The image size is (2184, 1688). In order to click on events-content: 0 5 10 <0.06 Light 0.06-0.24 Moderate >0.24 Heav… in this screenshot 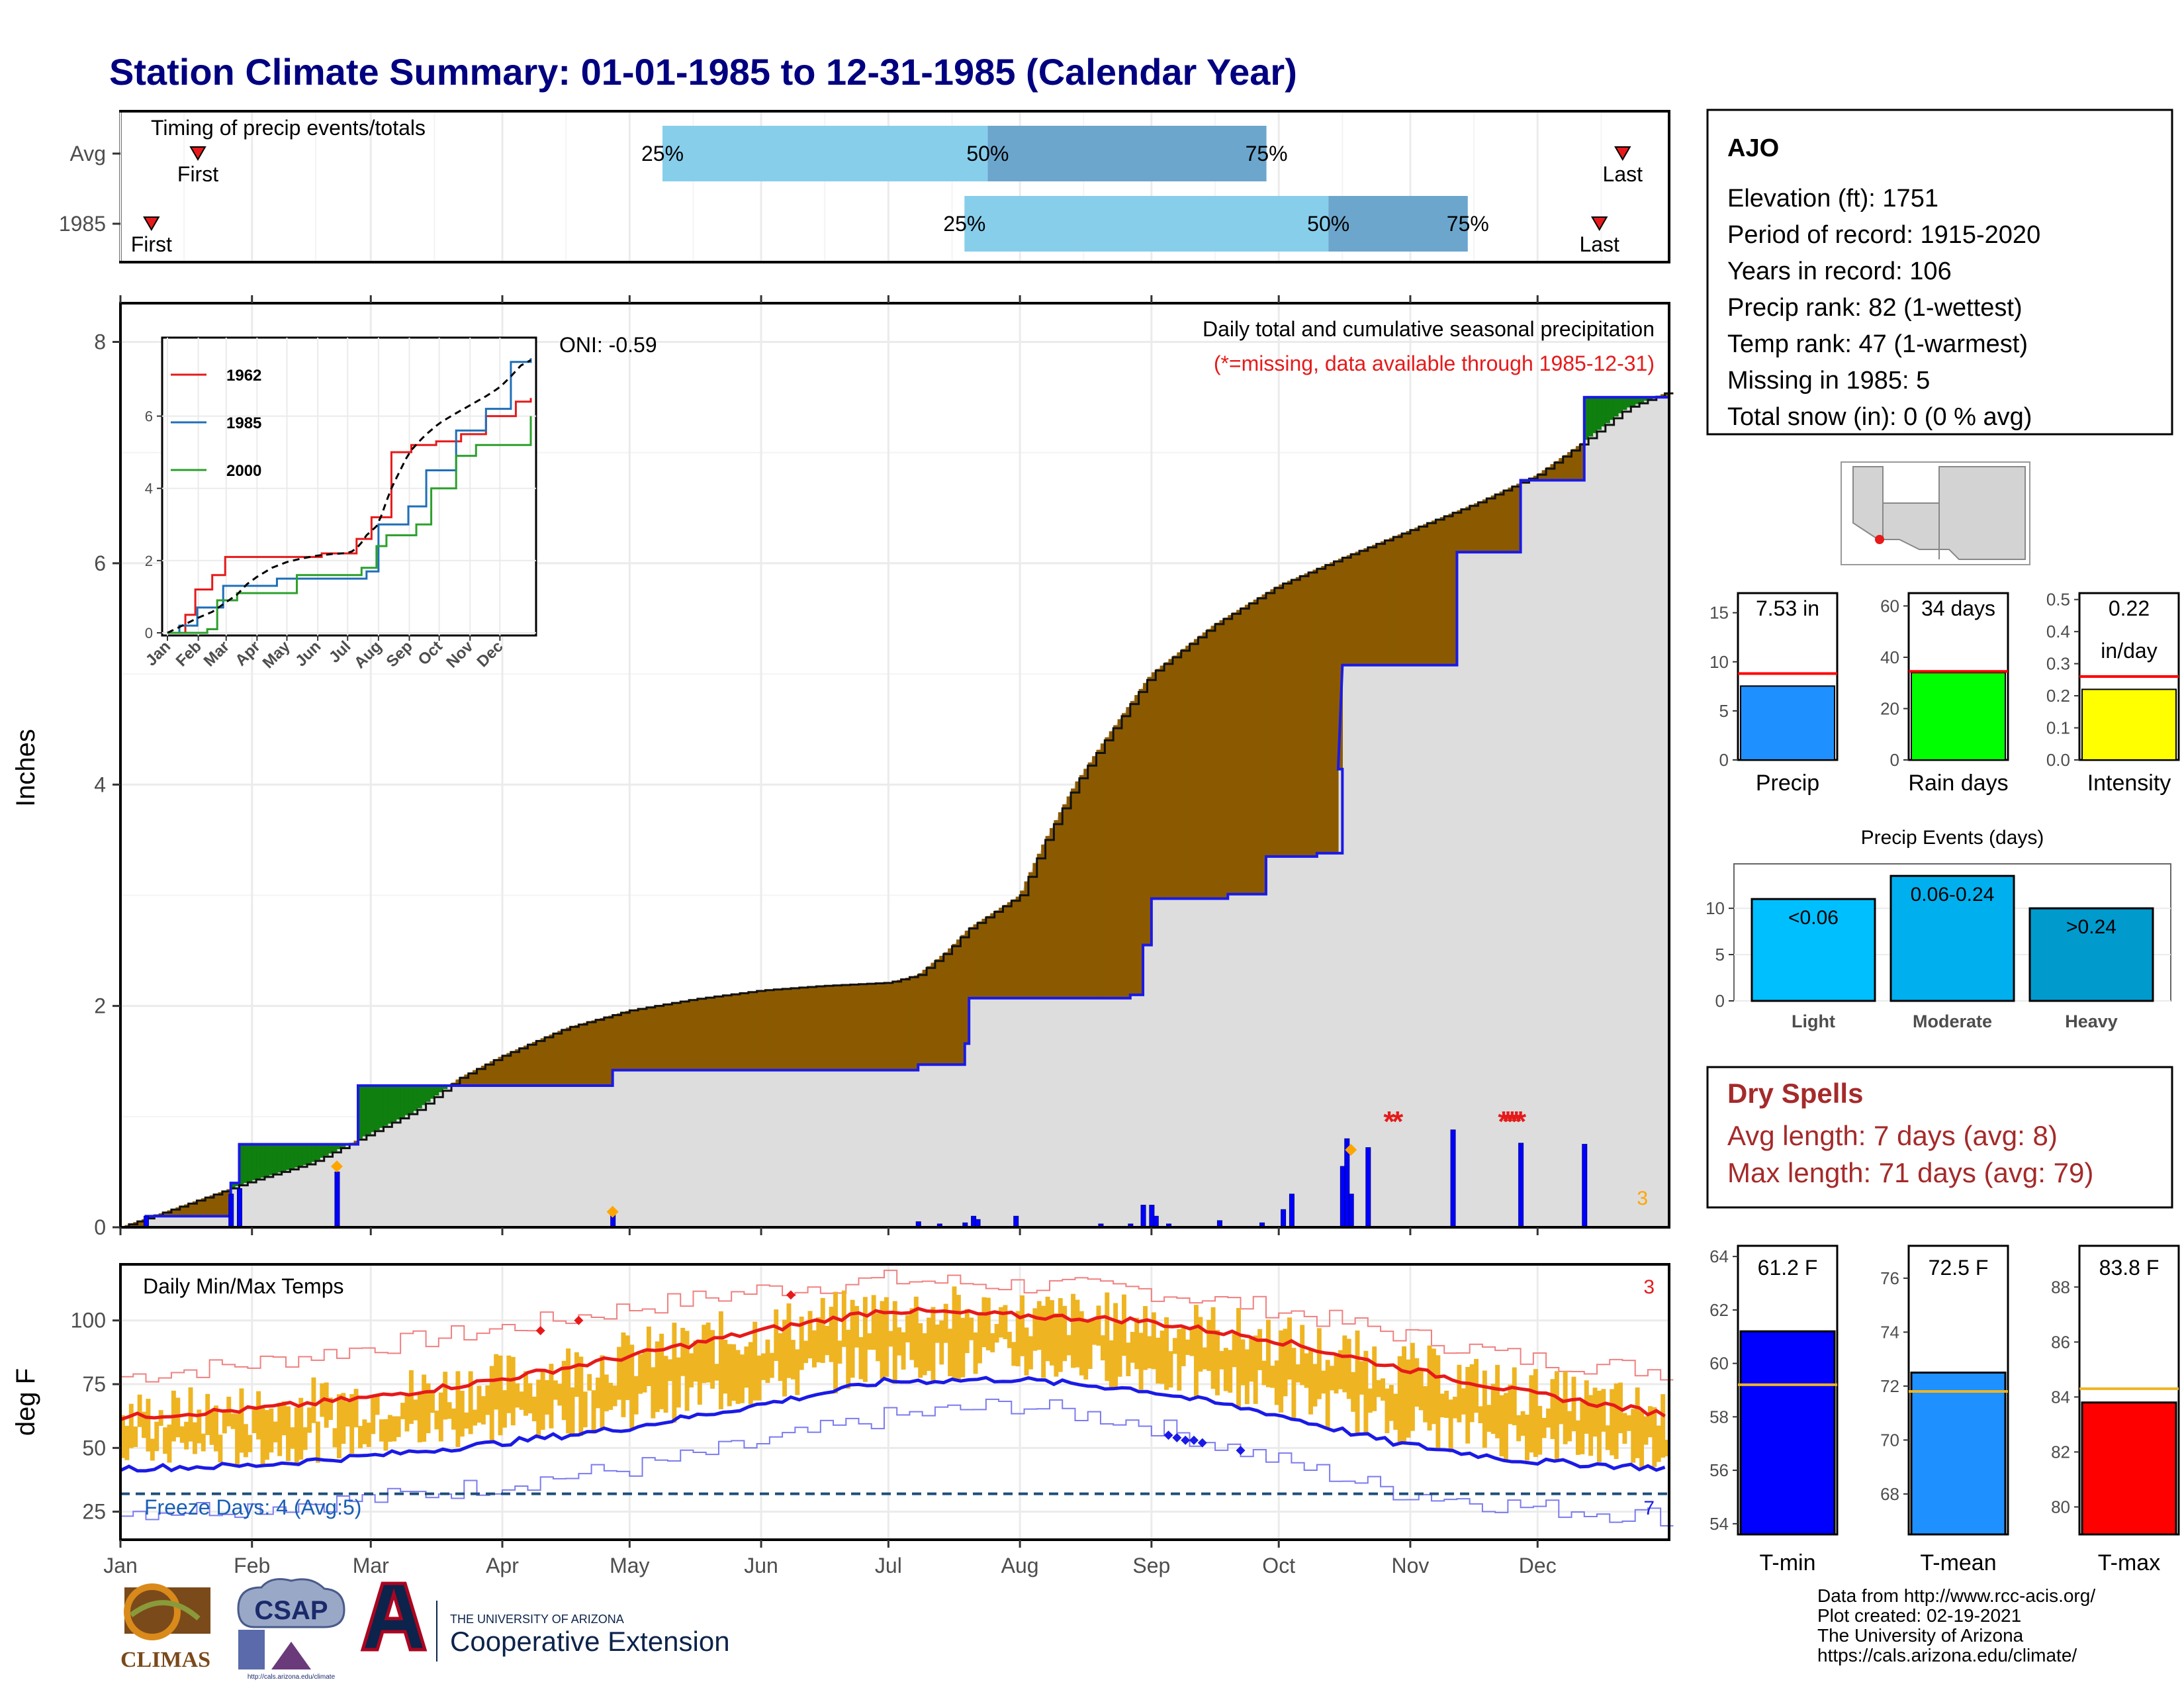, I will do `click(1939, 947)`.